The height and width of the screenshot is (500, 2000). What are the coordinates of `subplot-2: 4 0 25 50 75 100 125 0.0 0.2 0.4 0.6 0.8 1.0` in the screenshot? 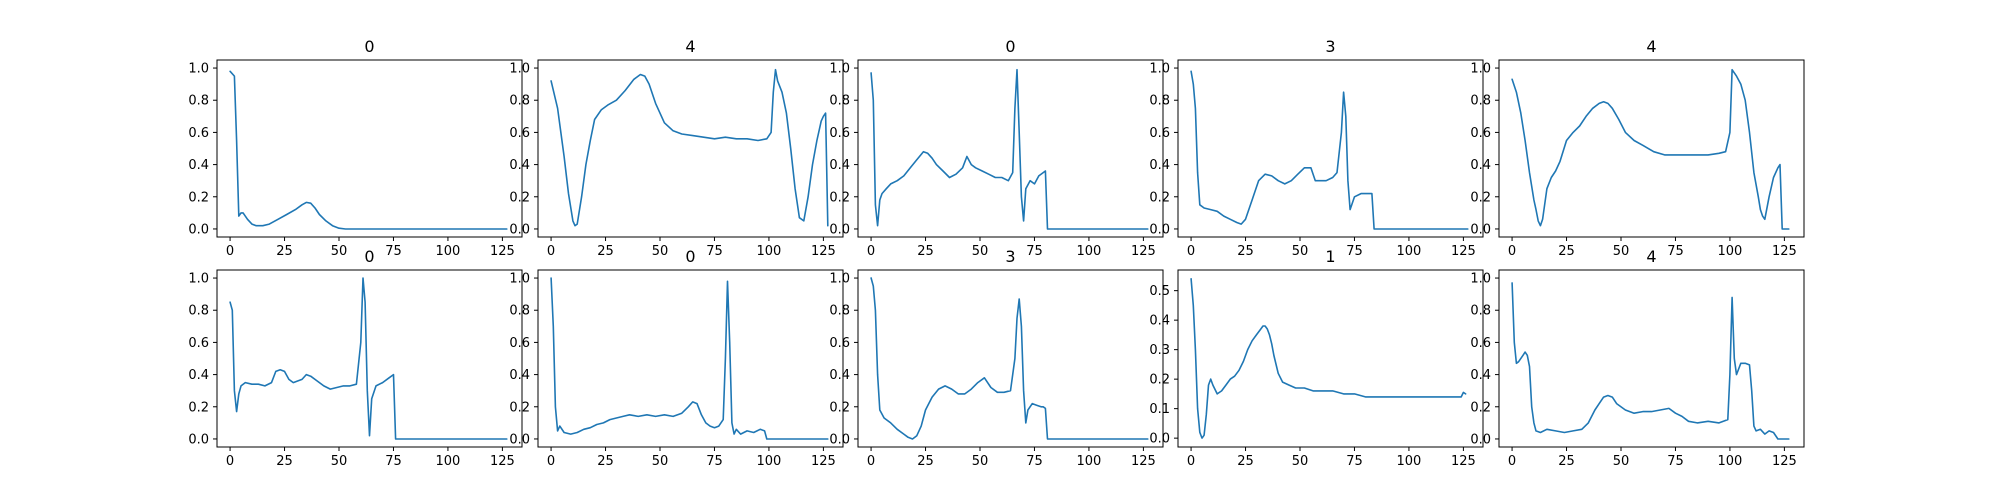 It's located at (676, 148).